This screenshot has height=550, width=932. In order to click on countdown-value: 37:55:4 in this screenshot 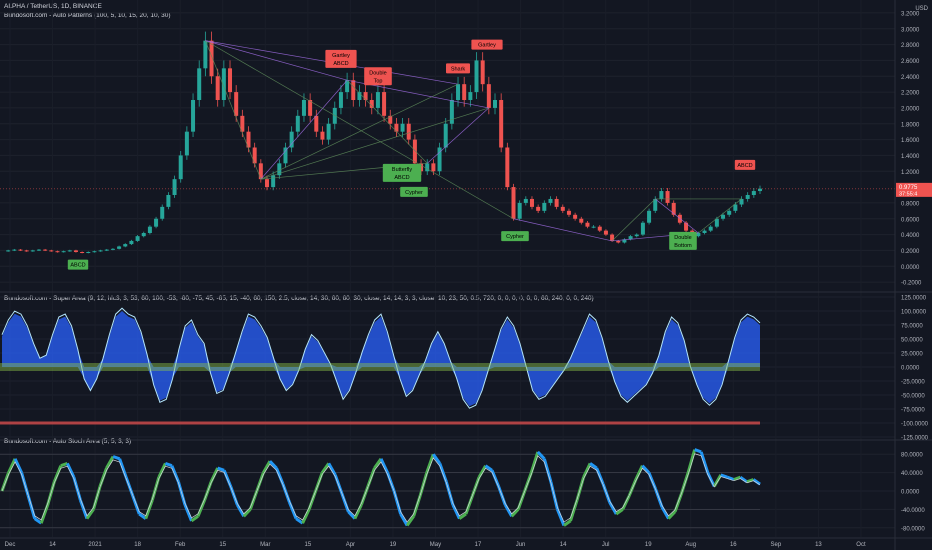, I will do `click(908, 194)`.